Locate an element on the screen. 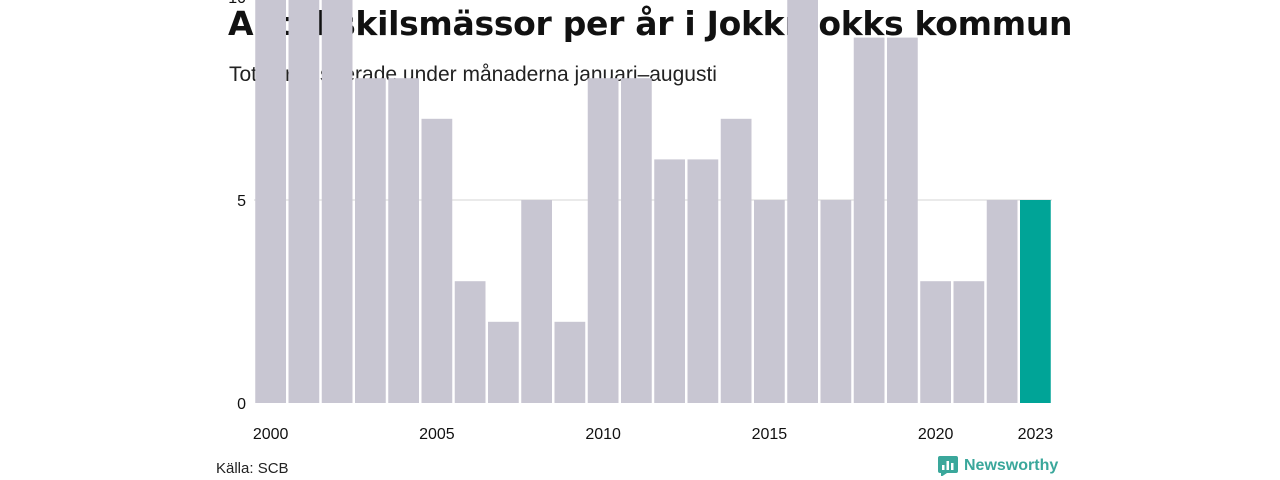  bar-2017 is located at coordinates (836, 301).